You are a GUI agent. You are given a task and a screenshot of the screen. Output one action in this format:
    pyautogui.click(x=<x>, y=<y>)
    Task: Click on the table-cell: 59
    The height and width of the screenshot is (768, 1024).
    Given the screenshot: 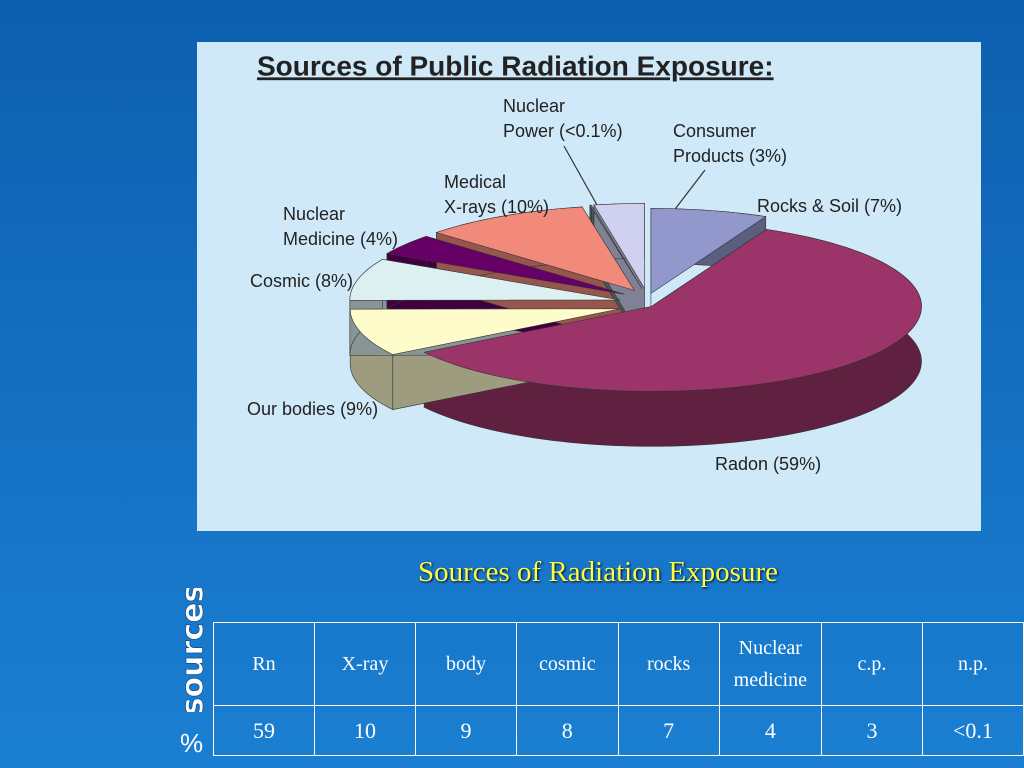 What is the action you would take?
    pyautogui.click(x=264, y=730)
    